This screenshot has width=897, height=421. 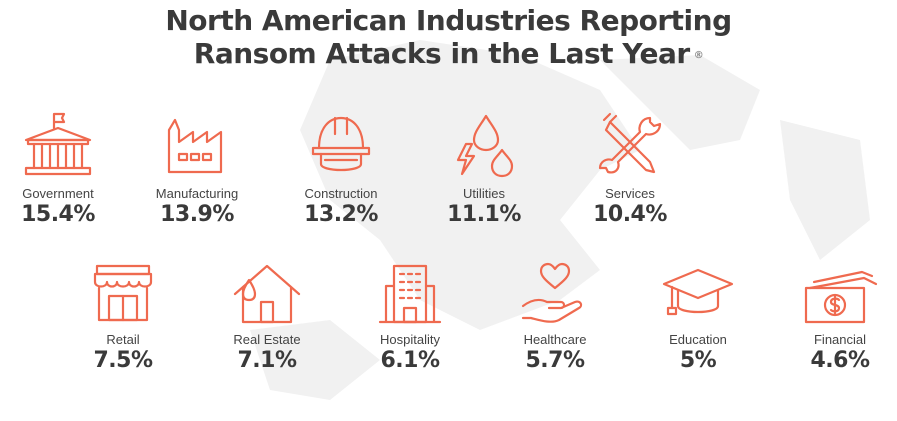 What do you see at coordinates (484, 193) in the screenshot?
I see `industry-label: Utilities` at bounding box center [484, 193].